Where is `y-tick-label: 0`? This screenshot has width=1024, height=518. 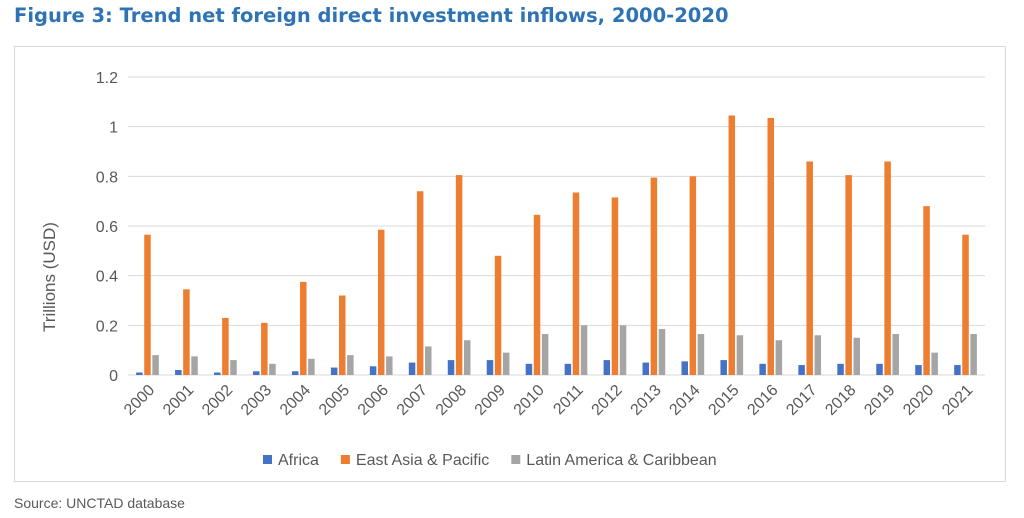 y-tick-label: 0 is located at coordinates (113, 376).